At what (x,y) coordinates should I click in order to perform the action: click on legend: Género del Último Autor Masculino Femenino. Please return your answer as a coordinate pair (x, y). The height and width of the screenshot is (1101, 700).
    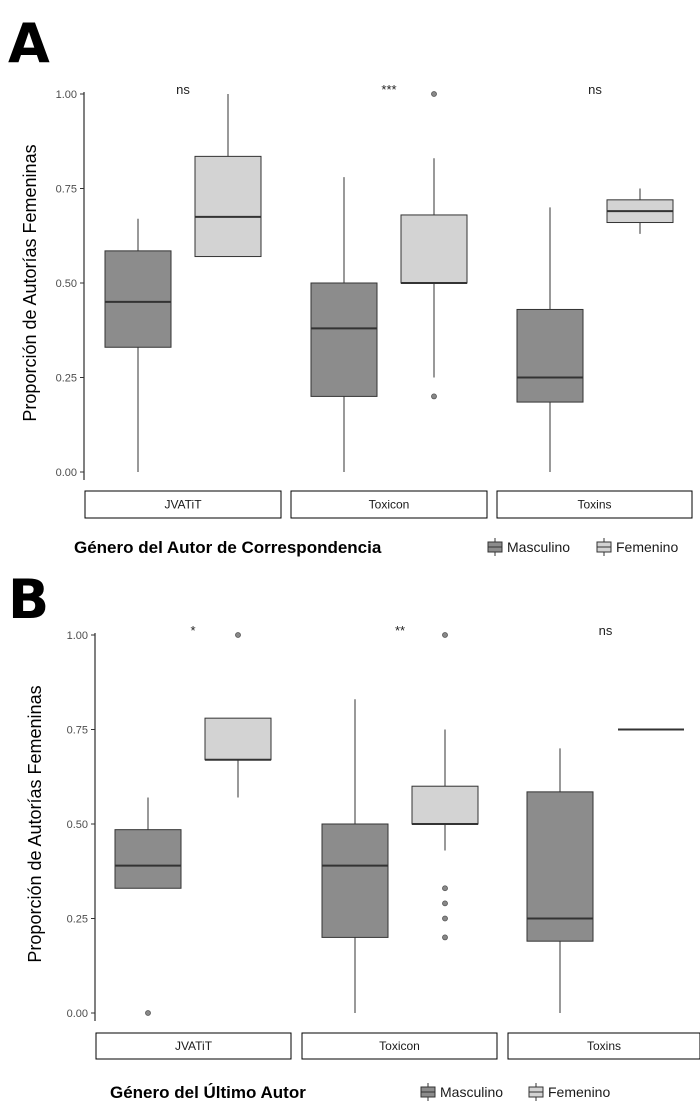
    Looking at the image, I should click on (360, 1092).